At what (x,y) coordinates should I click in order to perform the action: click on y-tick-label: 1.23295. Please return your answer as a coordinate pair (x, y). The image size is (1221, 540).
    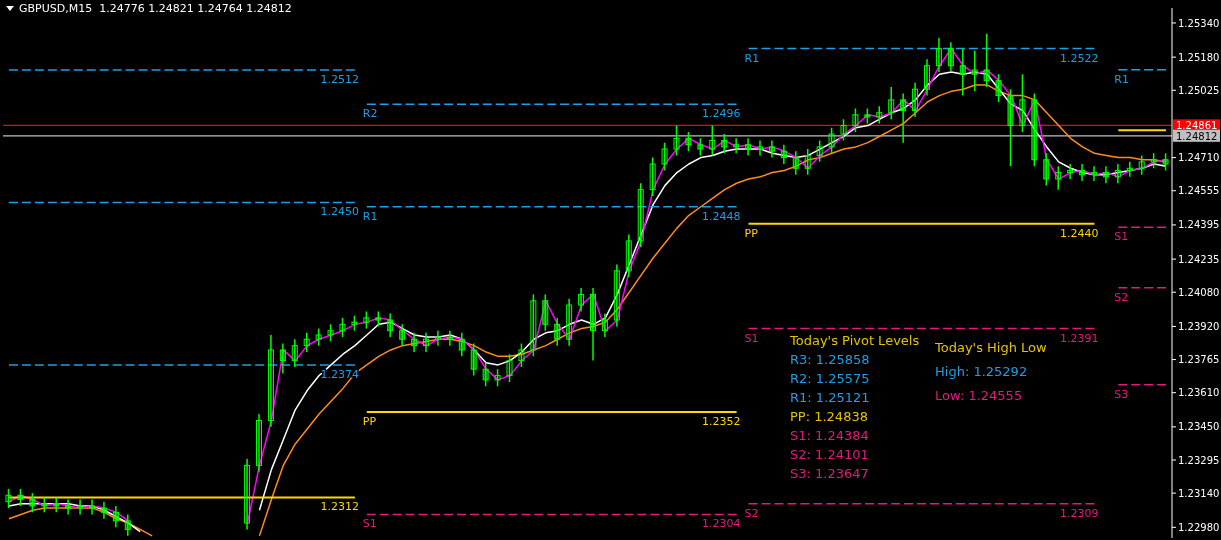
    Looking at the image, I should click on (1199, 460).